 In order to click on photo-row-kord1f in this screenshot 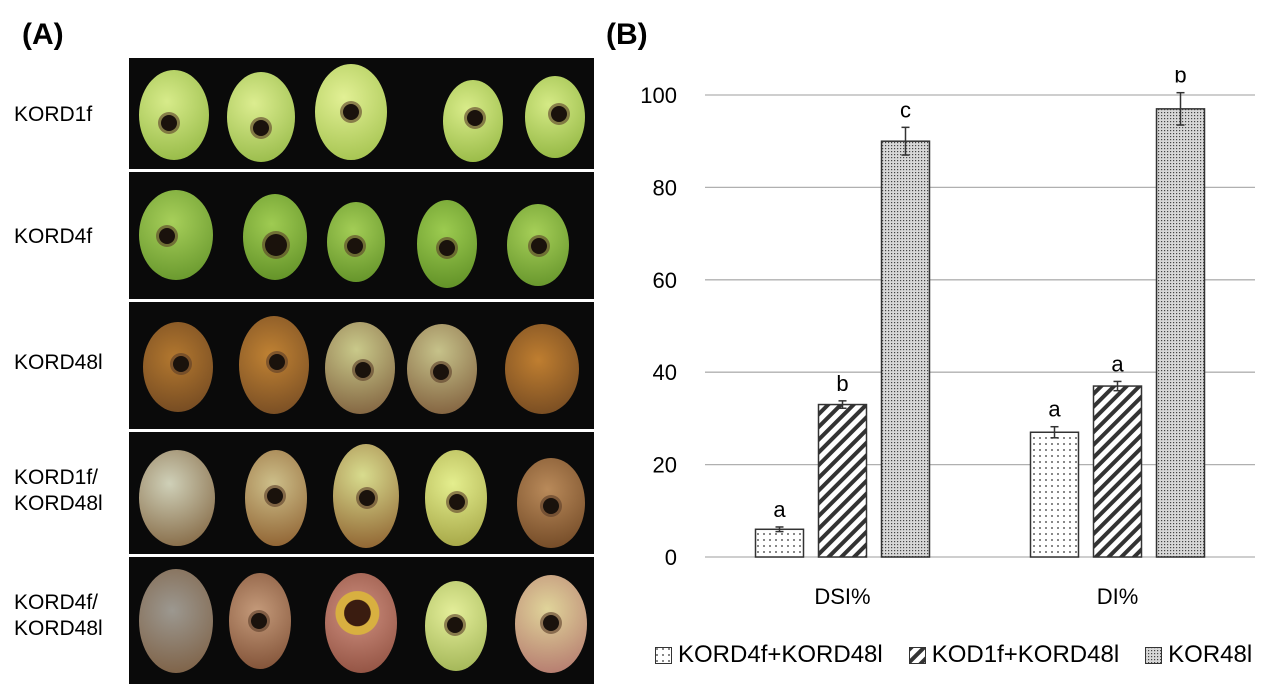, I will do `click(361, 113)`.